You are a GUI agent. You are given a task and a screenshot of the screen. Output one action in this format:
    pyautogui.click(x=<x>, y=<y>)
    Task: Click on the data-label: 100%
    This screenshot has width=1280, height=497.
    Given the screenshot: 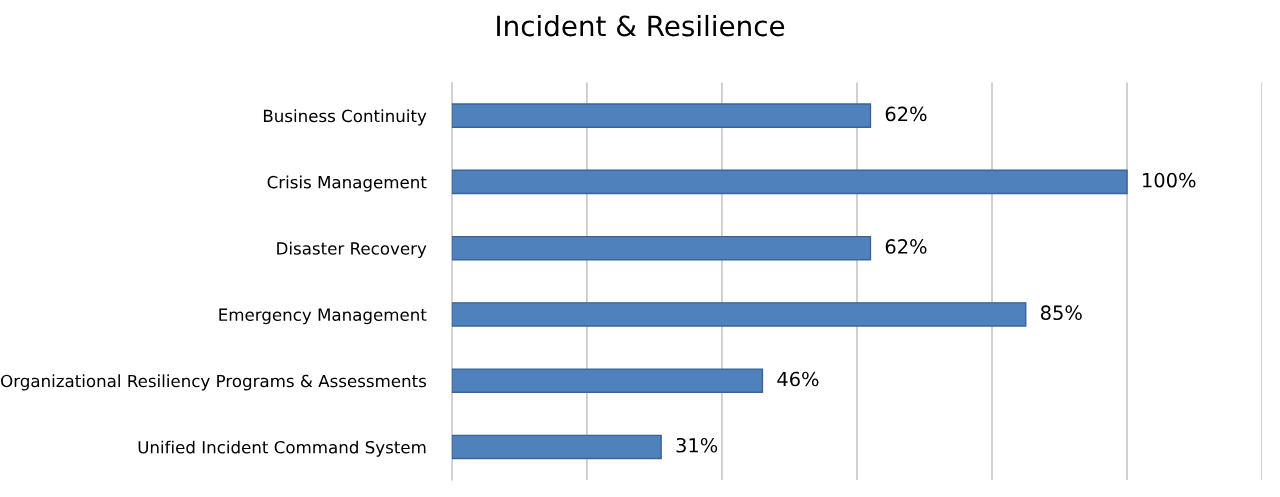 What is the action you would take?
    pyautogui.click(x=1169, y=180)
    